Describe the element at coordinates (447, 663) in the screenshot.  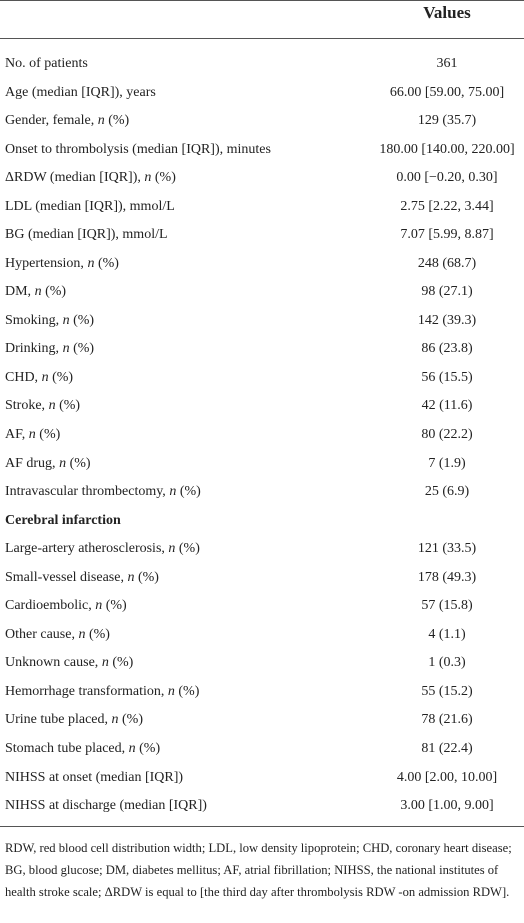
I see `row-value: 1 (0.3)` at that location.